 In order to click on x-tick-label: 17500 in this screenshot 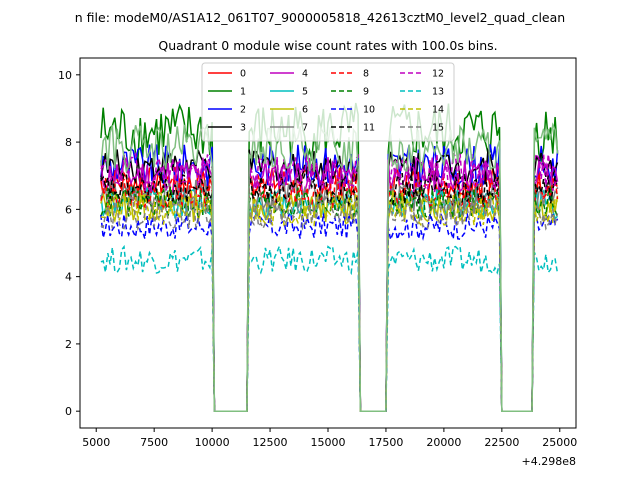, I will do `click(385, 442)`.